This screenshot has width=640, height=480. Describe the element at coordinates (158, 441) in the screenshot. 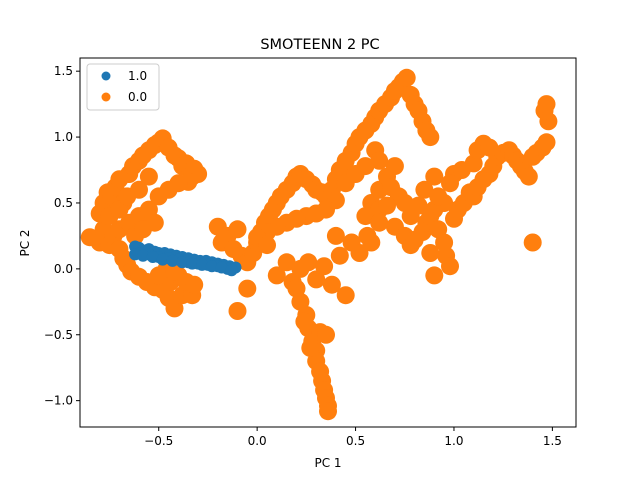

I see `x-tick-label: −0.5` at that location.